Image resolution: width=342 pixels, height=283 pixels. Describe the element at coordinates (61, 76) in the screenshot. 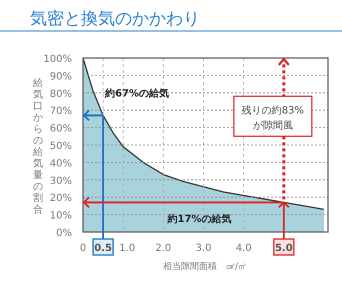

I see `y-tick-label: 90%` at that location.